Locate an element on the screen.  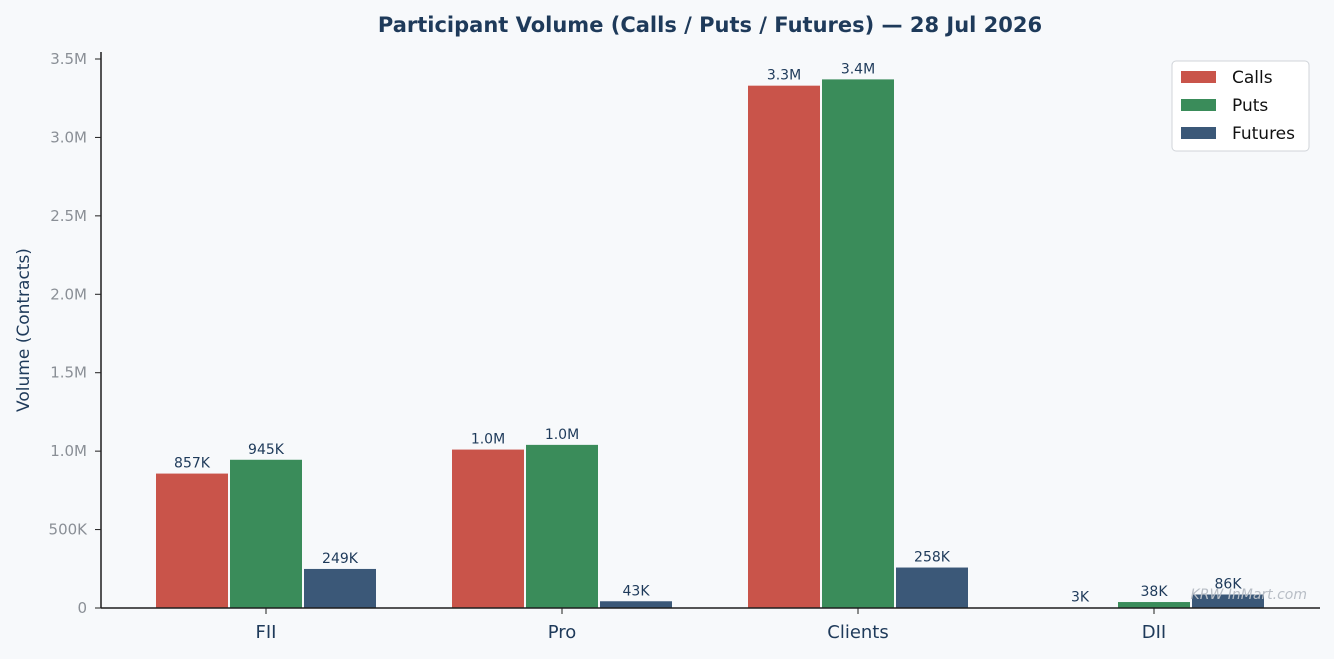
data-label: 86K is located at coordinates (1229, 585).